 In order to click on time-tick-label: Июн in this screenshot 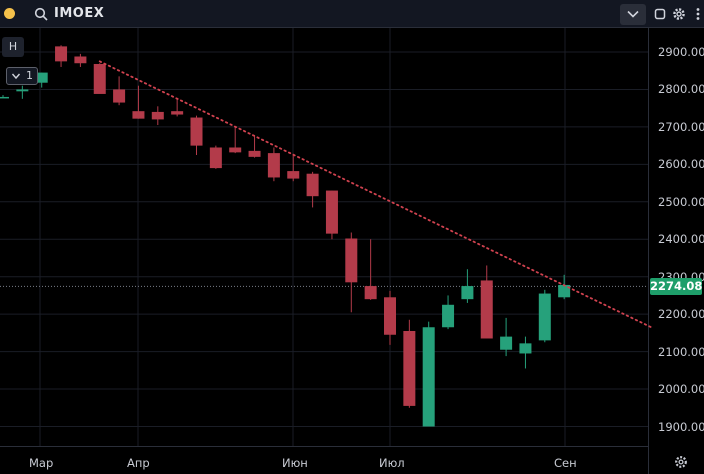, I will do `click(295, 463)`.